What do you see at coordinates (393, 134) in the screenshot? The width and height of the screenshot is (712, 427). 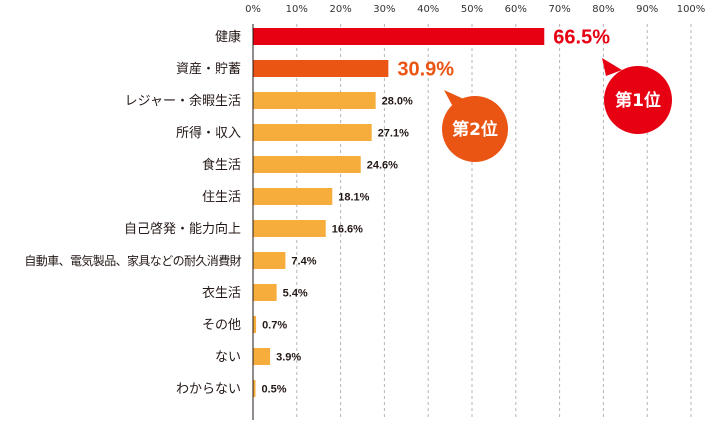 I see `value-label: 27.1%` at bounding box center [393, 134].